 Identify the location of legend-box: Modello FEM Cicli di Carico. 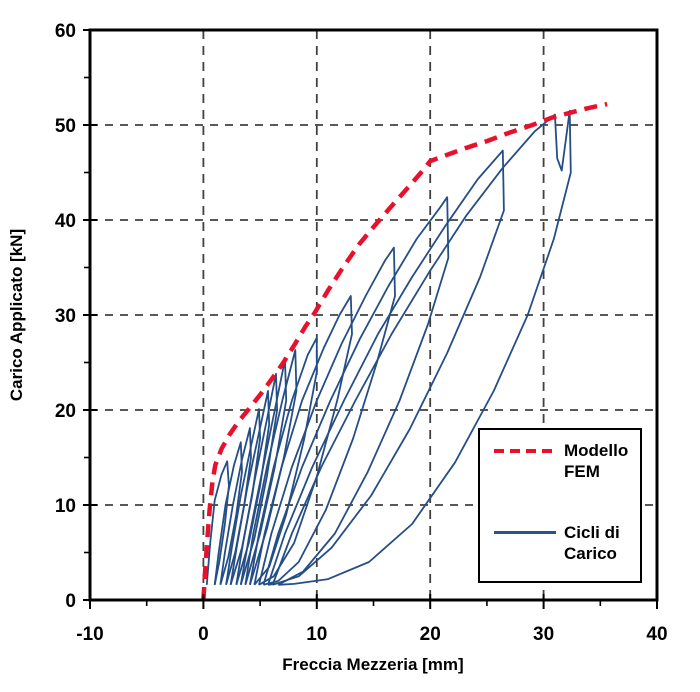
(560, 505).